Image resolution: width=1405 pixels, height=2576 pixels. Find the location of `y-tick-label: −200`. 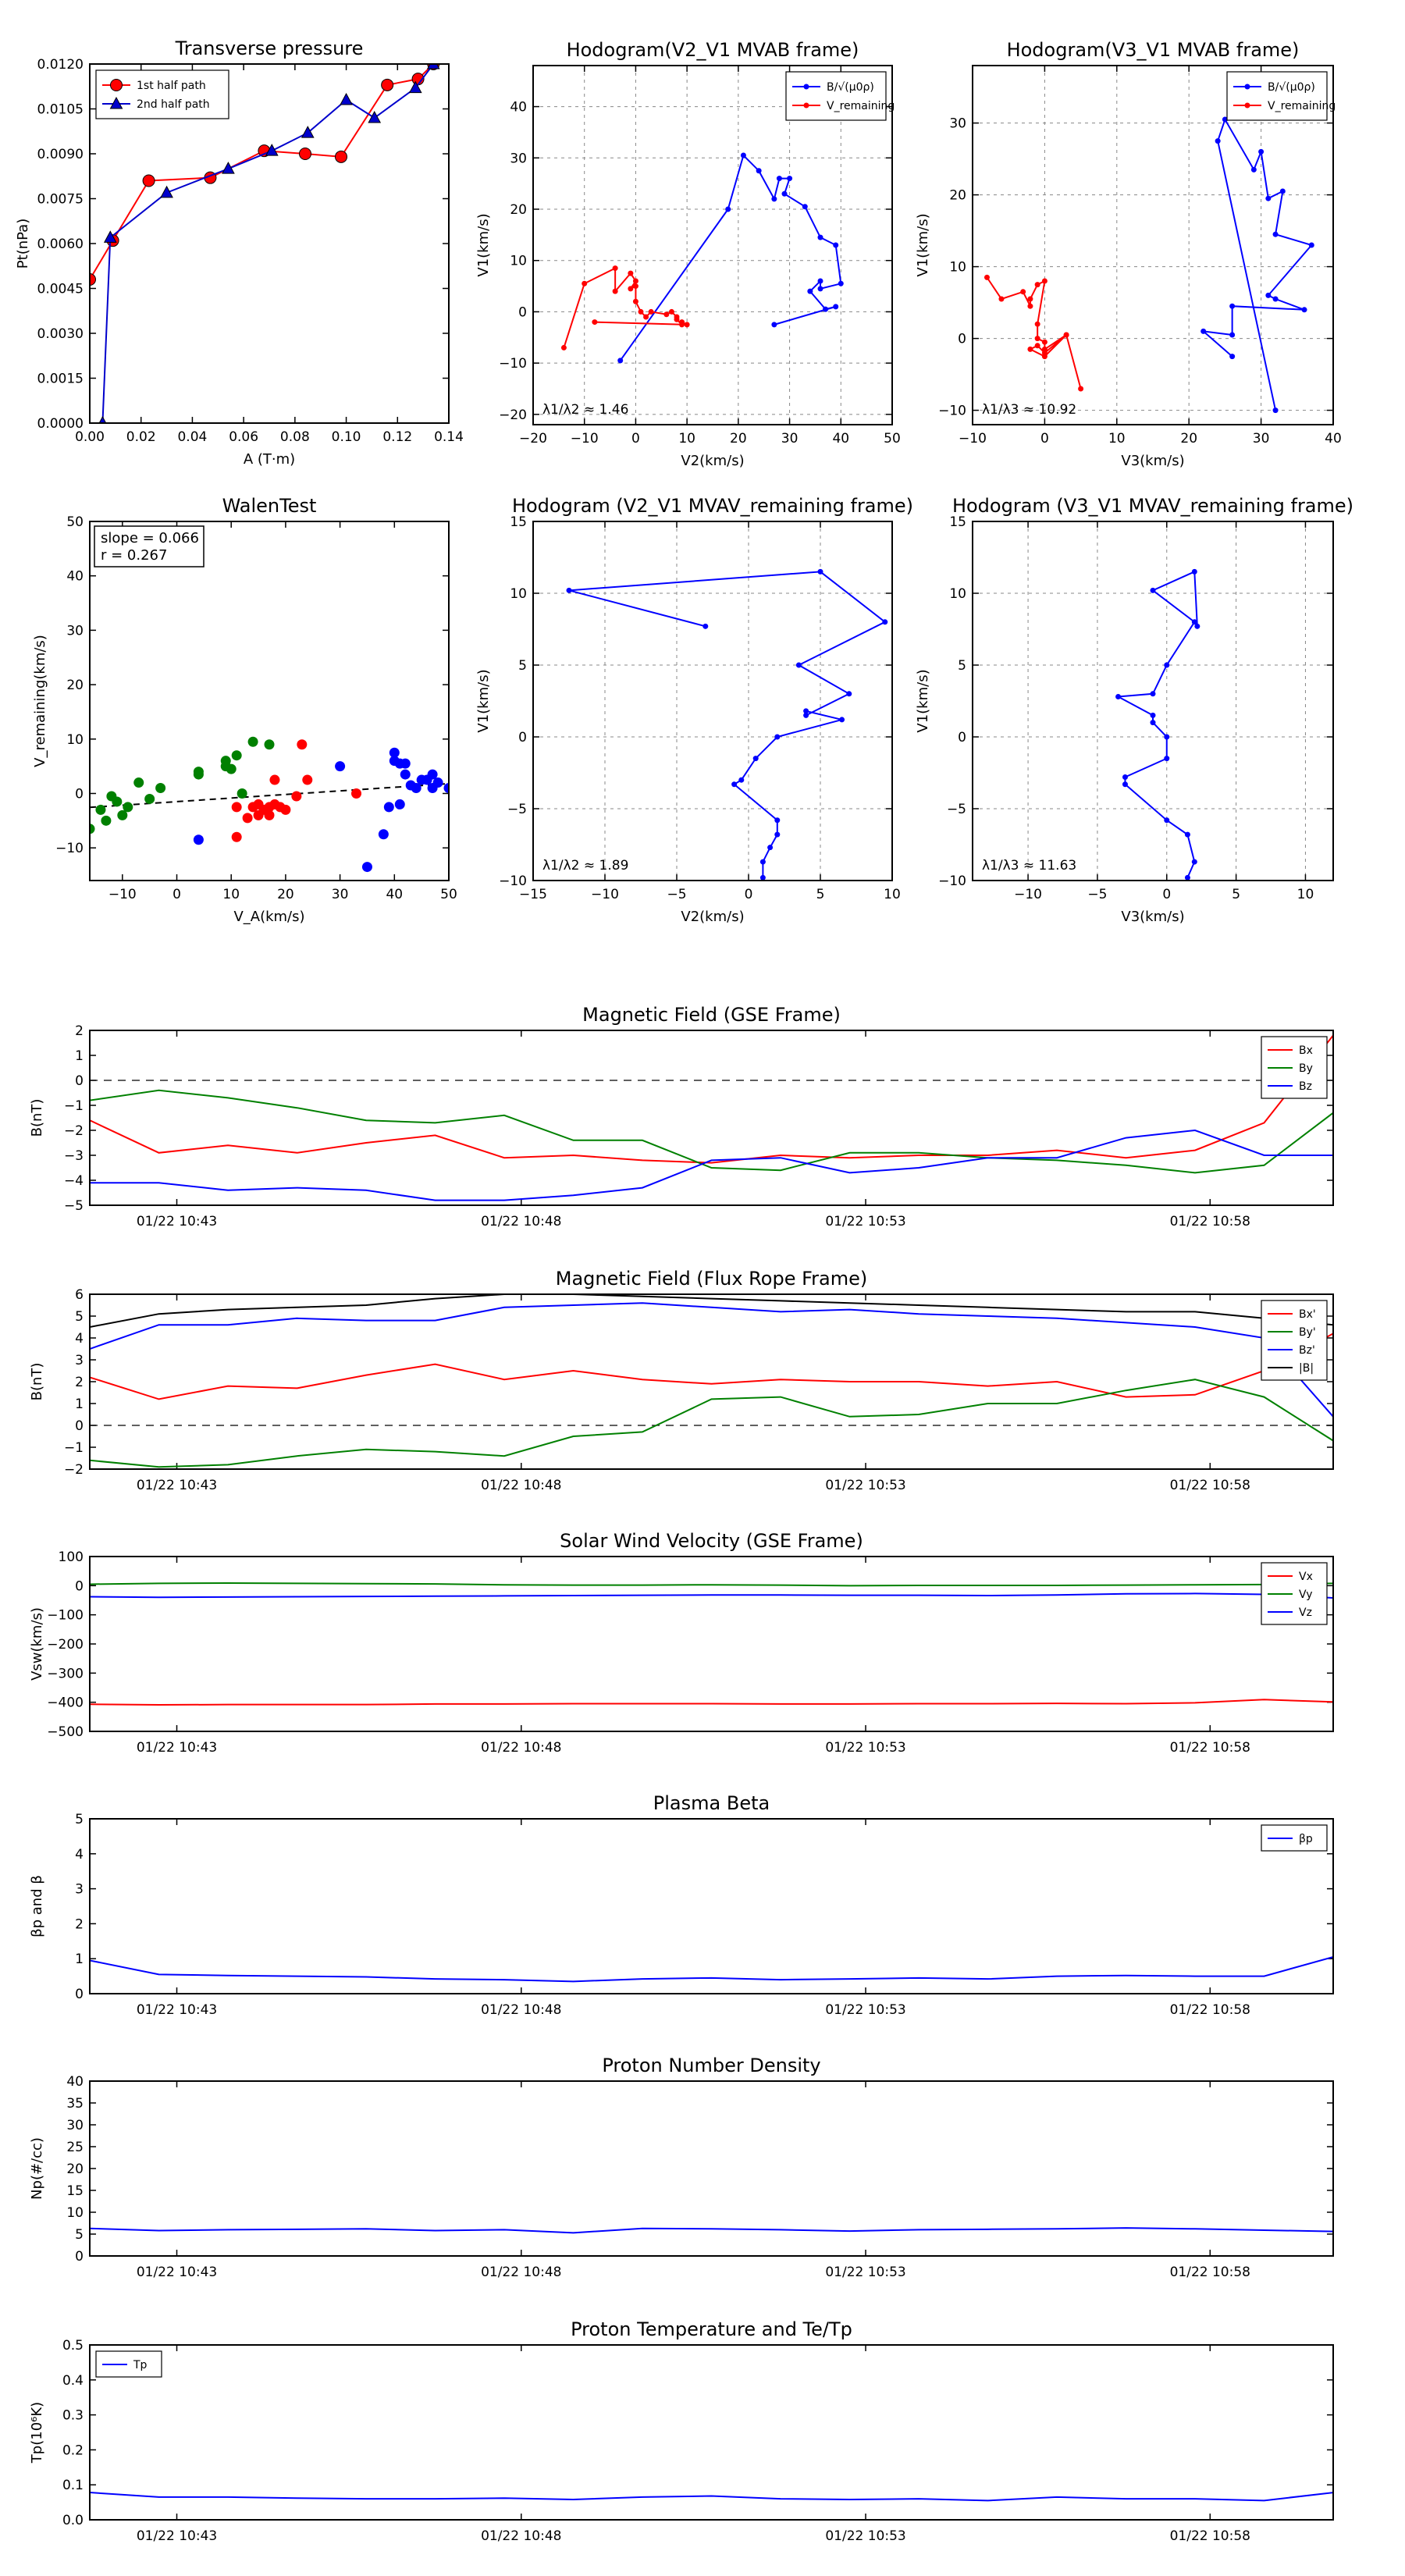

y-tick-label: −200 is located at coordinates (65, 1645).